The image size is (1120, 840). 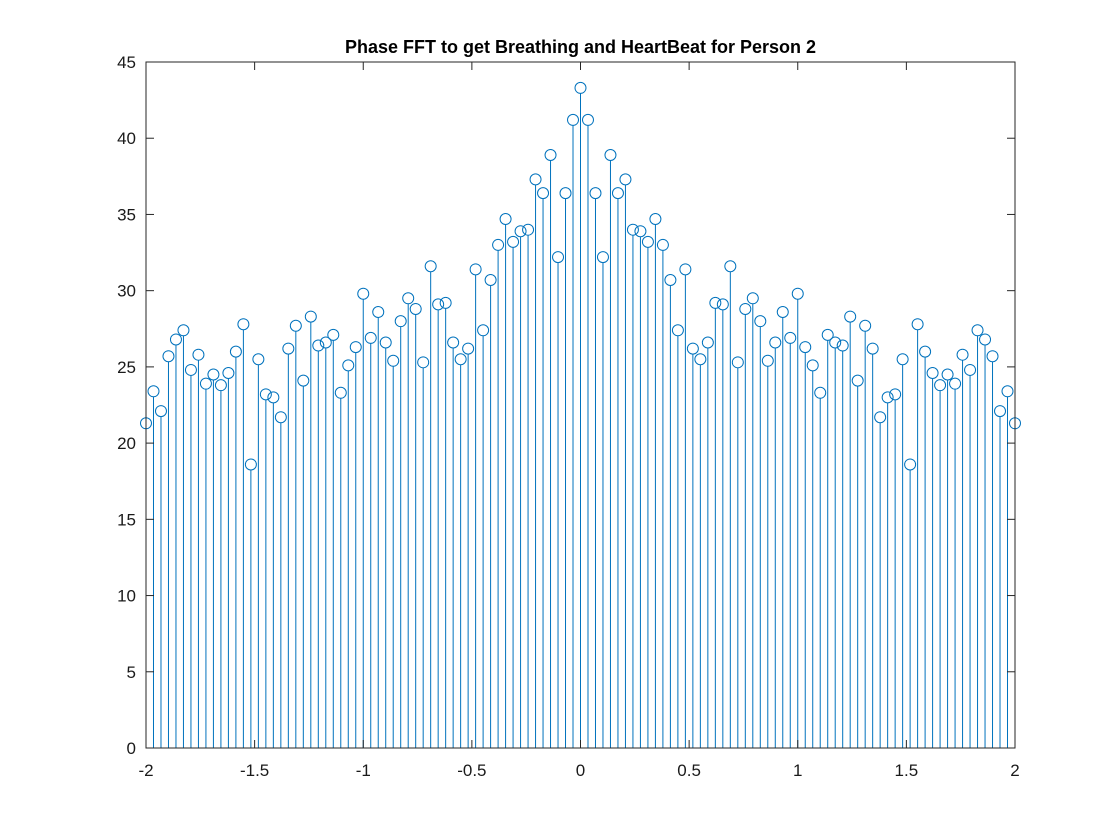 I want to click on x-tick-label: -1, so click(x=363, y=770).